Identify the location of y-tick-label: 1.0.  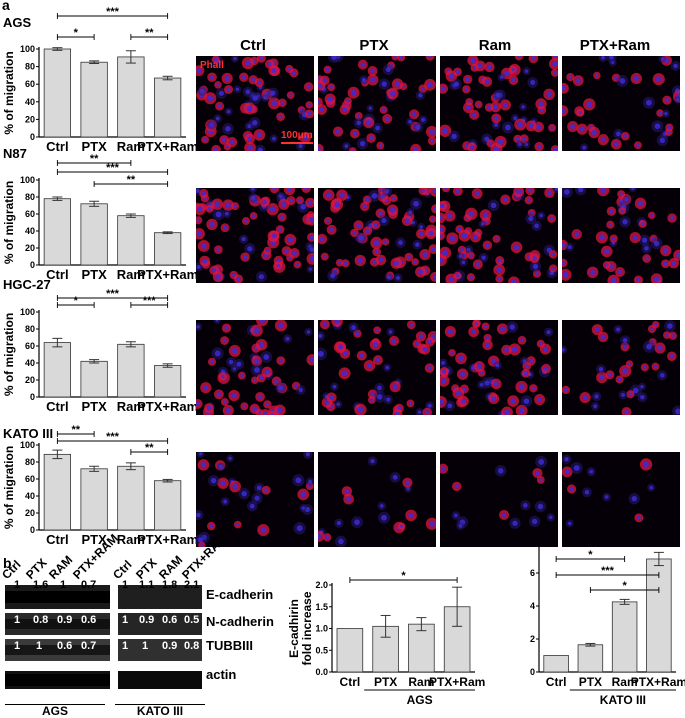
(321, 629).